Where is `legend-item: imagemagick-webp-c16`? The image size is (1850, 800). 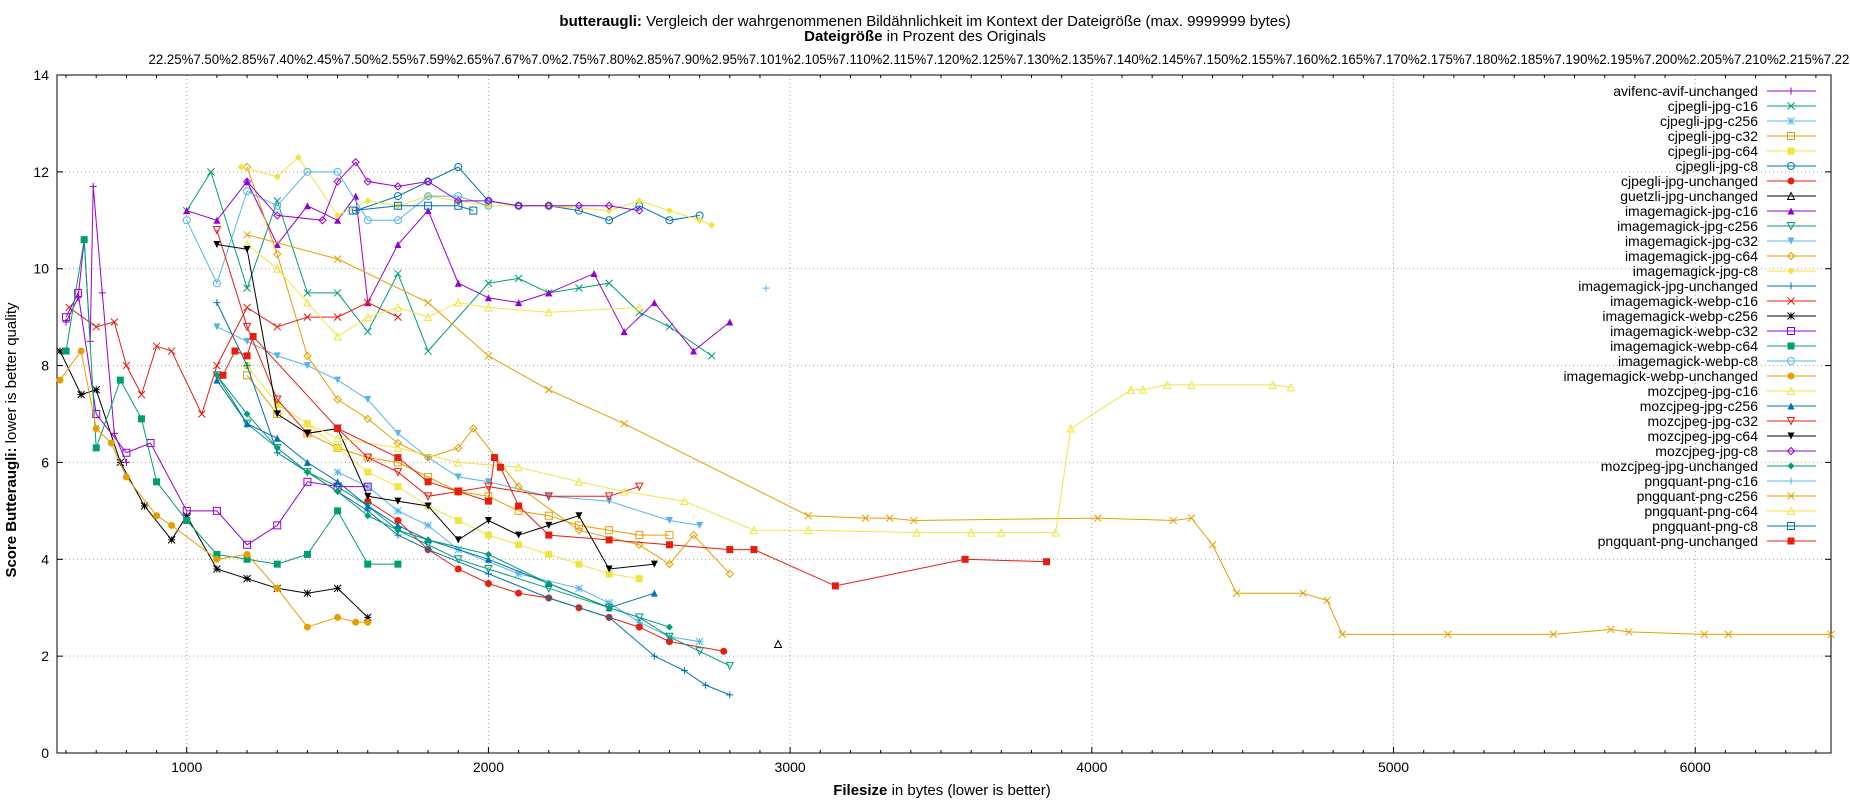 legend-item: imagemagick-webp-c16 is located at coordinates (1713, 301).